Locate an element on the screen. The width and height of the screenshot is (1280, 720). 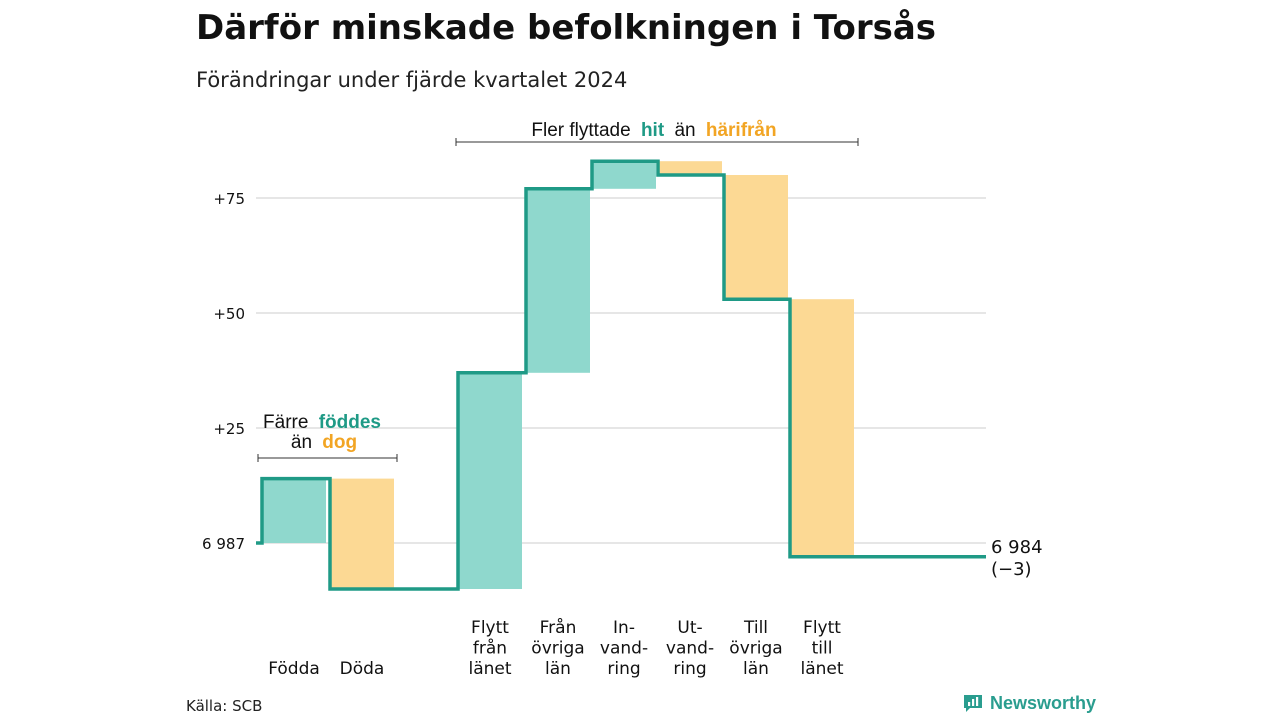
migration-annotation: Fler flyttade hit än härifrån is located at coordinates (657, 133).